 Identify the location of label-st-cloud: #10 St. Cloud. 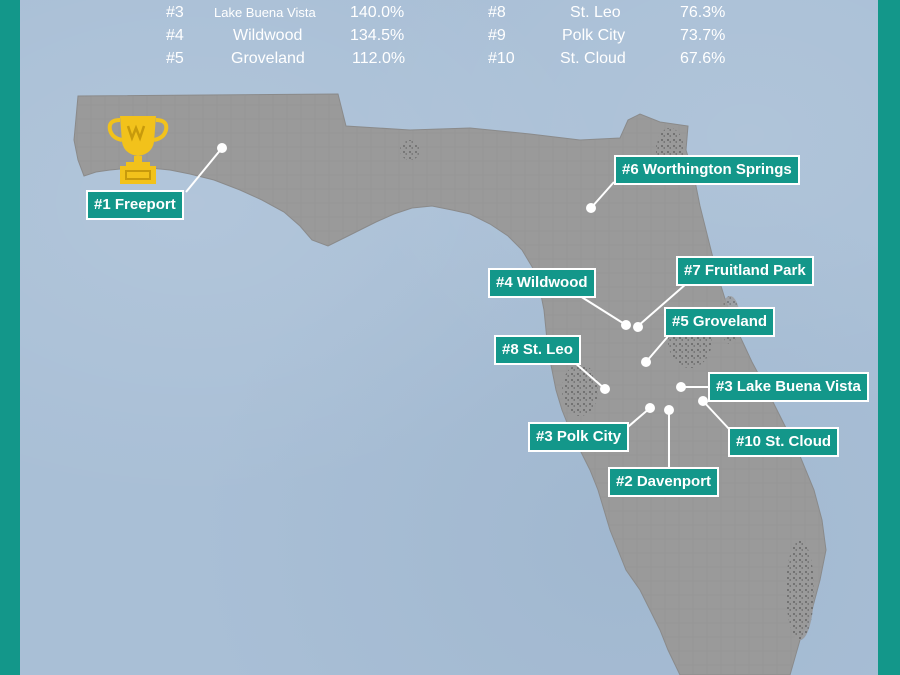
(784, 442).